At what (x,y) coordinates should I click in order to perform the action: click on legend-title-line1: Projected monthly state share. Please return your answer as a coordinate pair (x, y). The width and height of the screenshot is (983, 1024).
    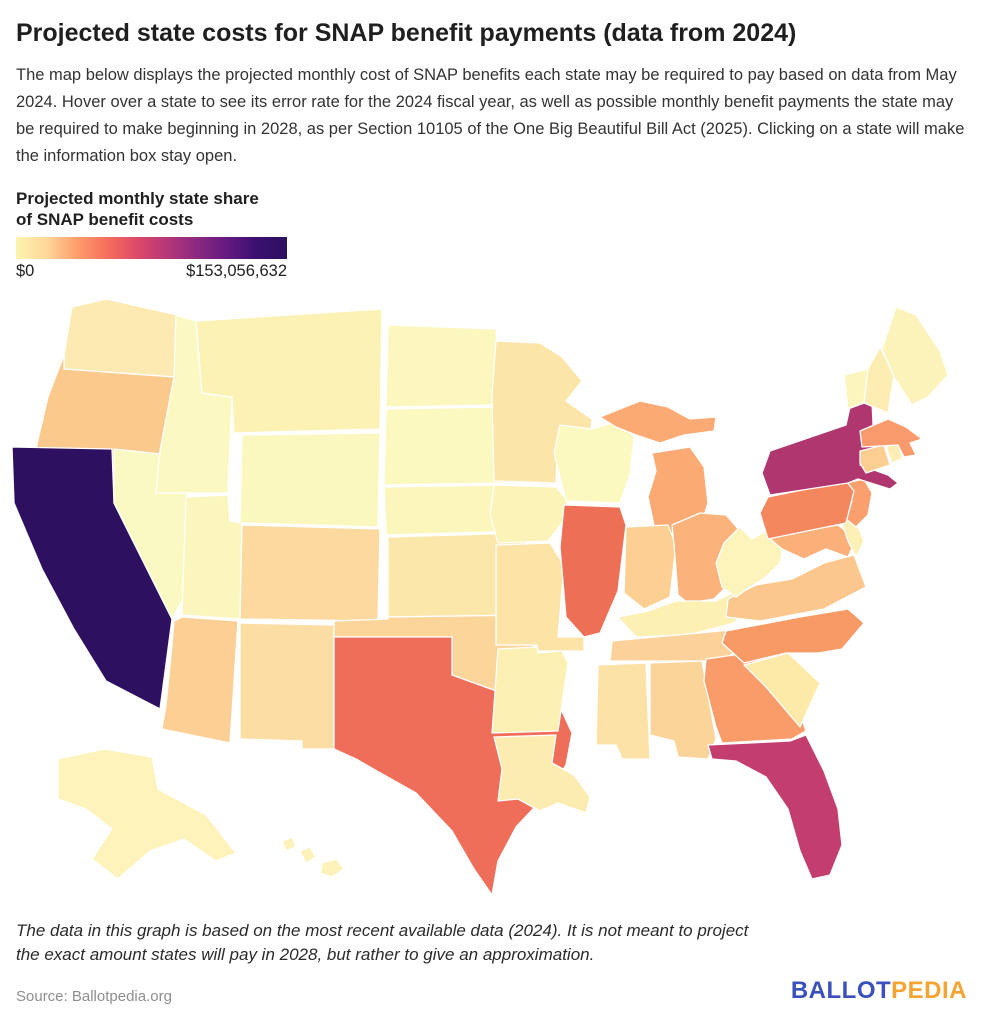
    Looking at the image, I should click on (137, 198).